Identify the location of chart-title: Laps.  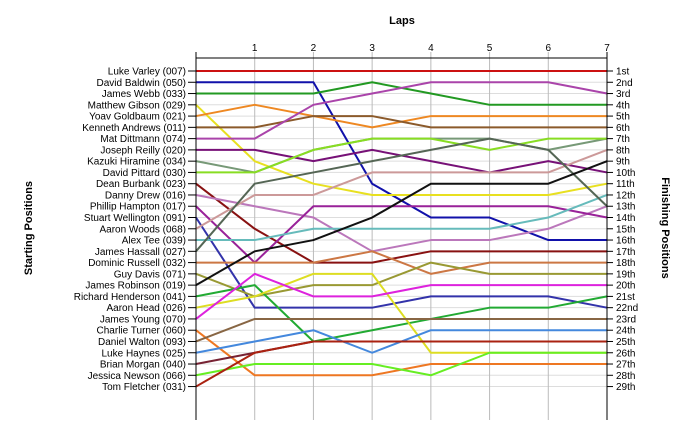
(402, 21).